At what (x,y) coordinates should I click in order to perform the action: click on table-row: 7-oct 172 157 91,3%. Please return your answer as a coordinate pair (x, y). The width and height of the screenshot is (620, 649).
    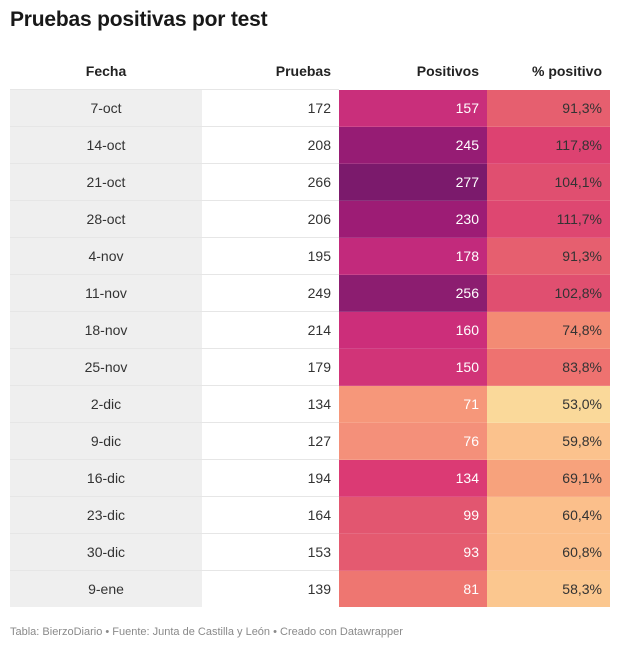
    Looking at the image, I should click on (310, 108).